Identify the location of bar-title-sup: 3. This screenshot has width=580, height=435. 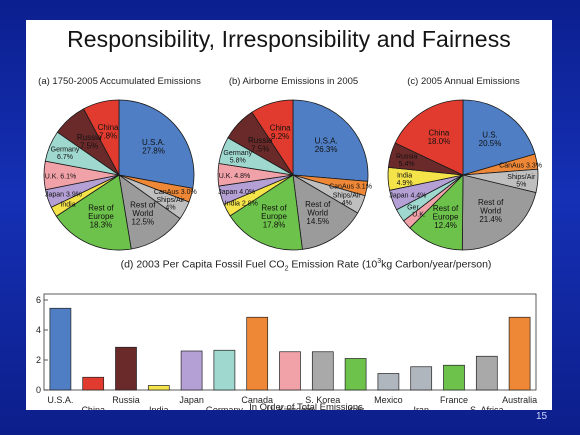
(379, 261).